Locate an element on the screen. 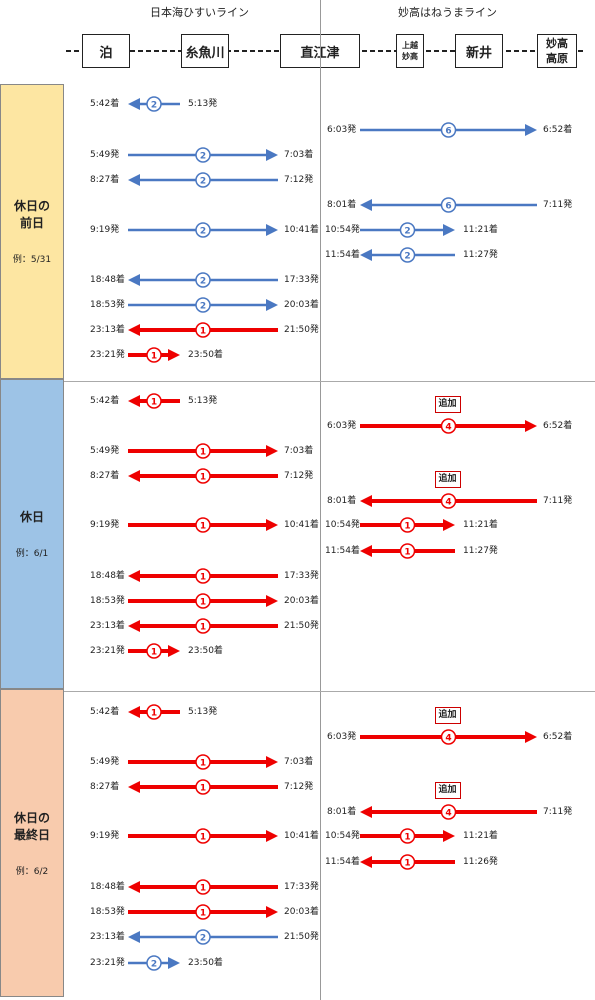  departure-time: 5:13発 is located at coordinates (203, 401).